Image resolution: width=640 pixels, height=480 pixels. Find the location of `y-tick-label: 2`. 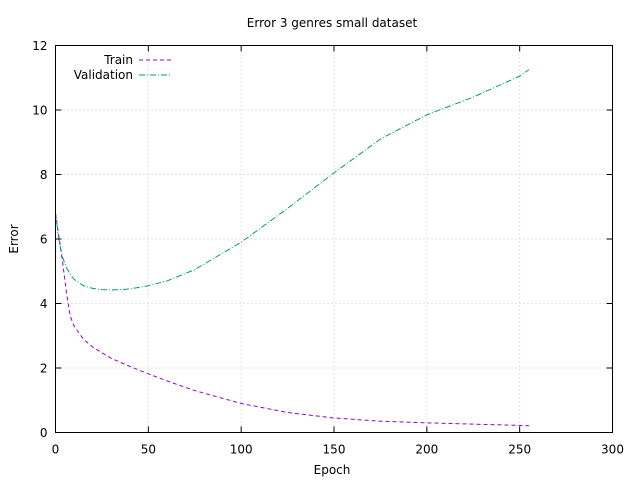

y-tick-label: 2 is located at coordinates (44, 369).